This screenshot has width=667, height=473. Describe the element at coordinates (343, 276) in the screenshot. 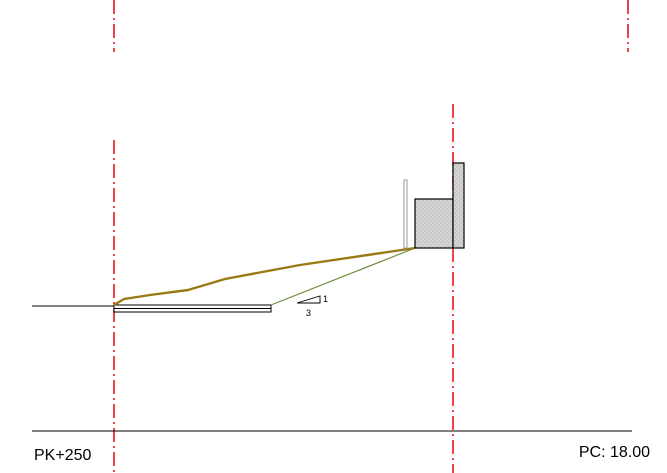

I see `slope-line` at that location.